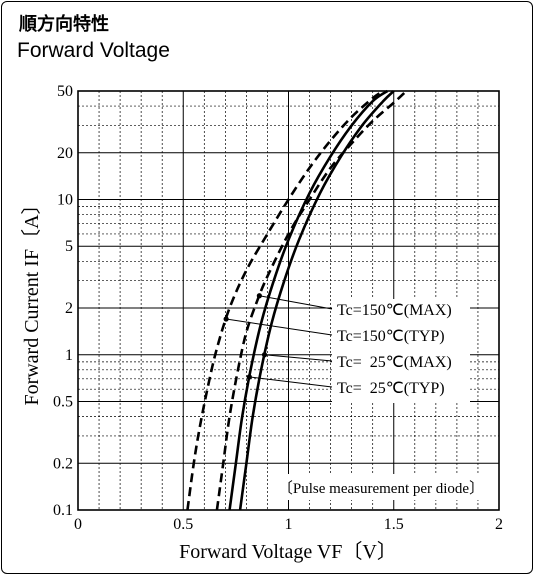 The height and width of the screenshot is (575, 534). Describe the element at coordinates (78, 524) in the screenshot. I see `x-tick-label: 0` at that location.